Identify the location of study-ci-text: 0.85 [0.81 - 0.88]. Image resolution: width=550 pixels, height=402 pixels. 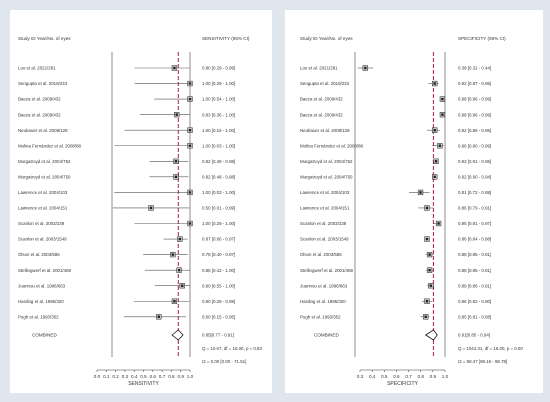
(474, 316).